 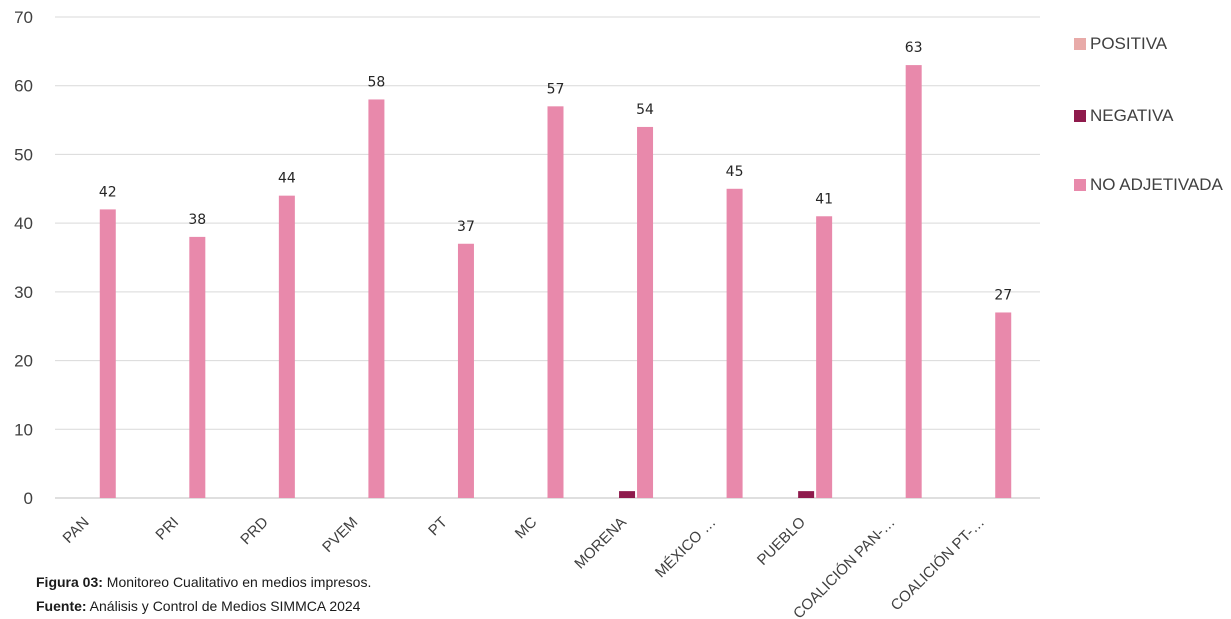 I want to click on legend-item-negativa: NEGATIVA, so click(x=1123, y=116).